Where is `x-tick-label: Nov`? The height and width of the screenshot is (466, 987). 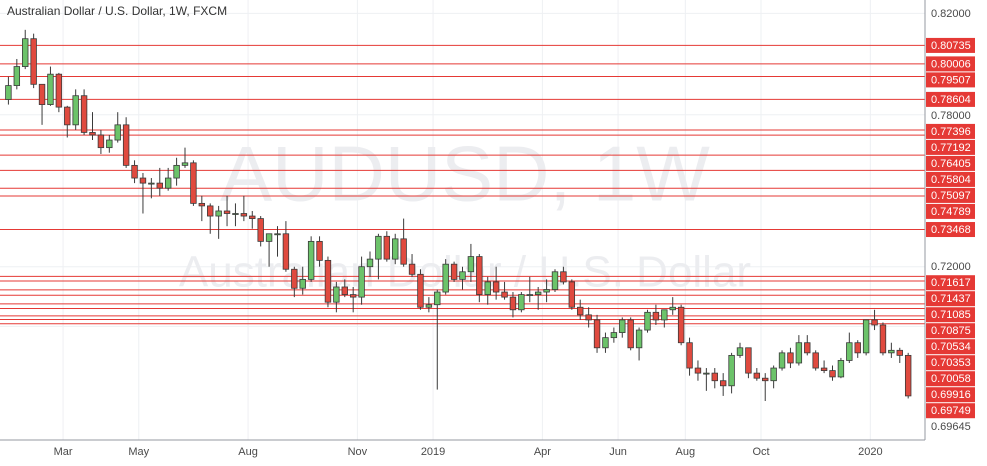
x-tick-label: Nov is located at coordinates (358, 452).